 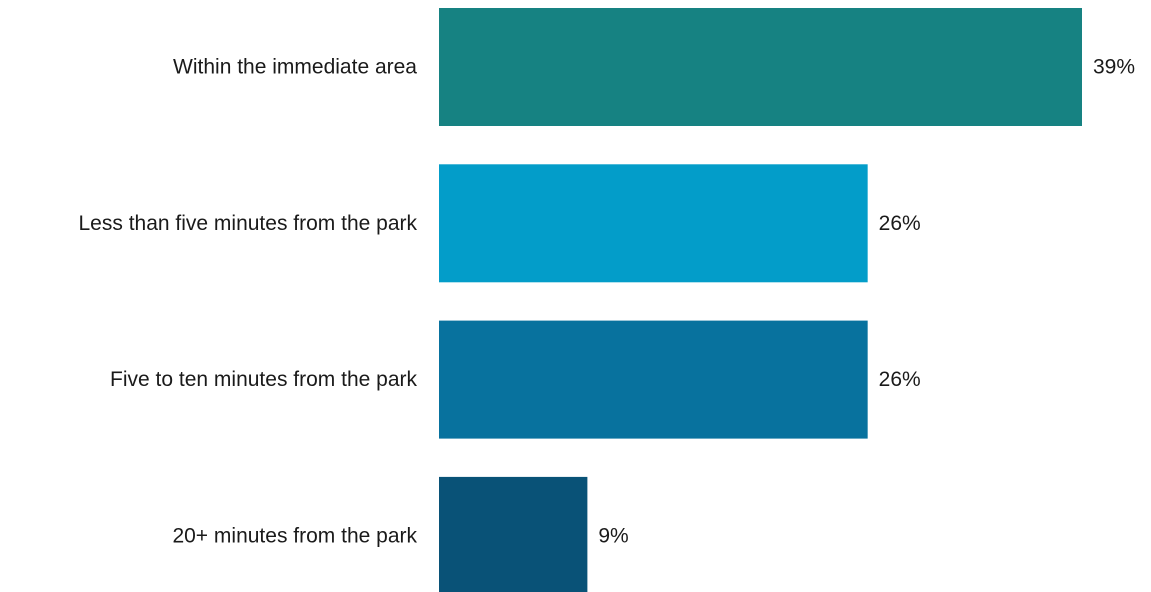 What do you see at coordinates (294, 535) in the screenshot?
I see `category-label-4: 20+ minutes from the park` at bounding box center [294, 535].